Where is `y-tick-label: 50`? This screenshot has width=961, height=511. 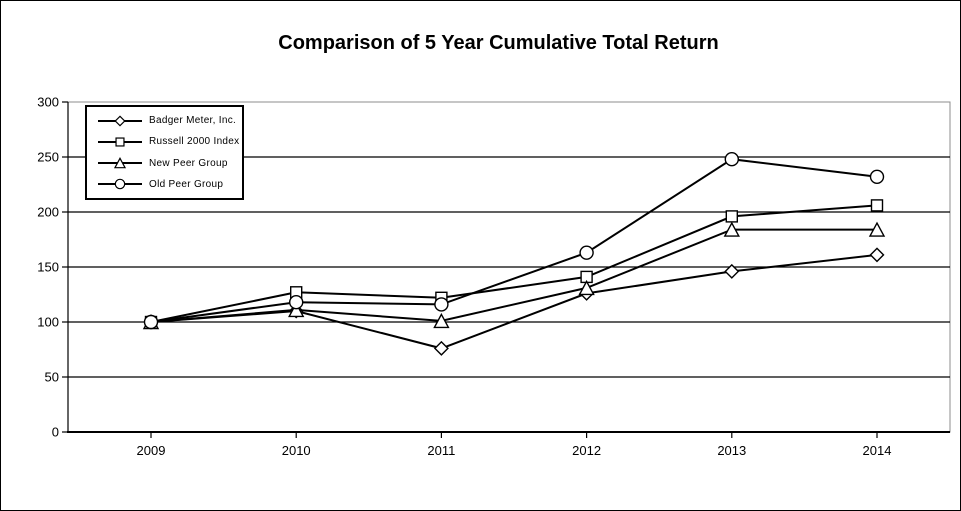
y-tick-label: 50 is located at coordinates (52, 377).